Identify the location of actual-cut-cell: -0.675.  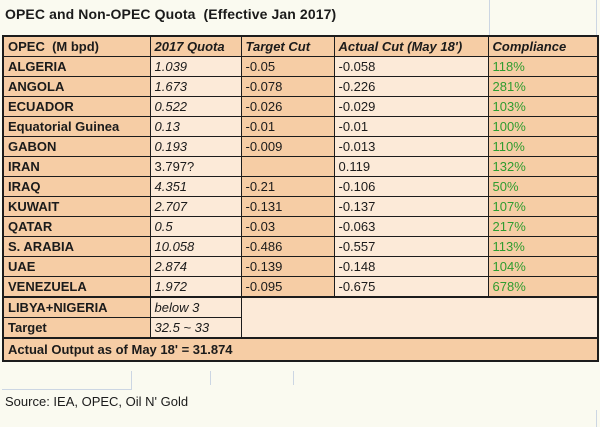
(411, 287).